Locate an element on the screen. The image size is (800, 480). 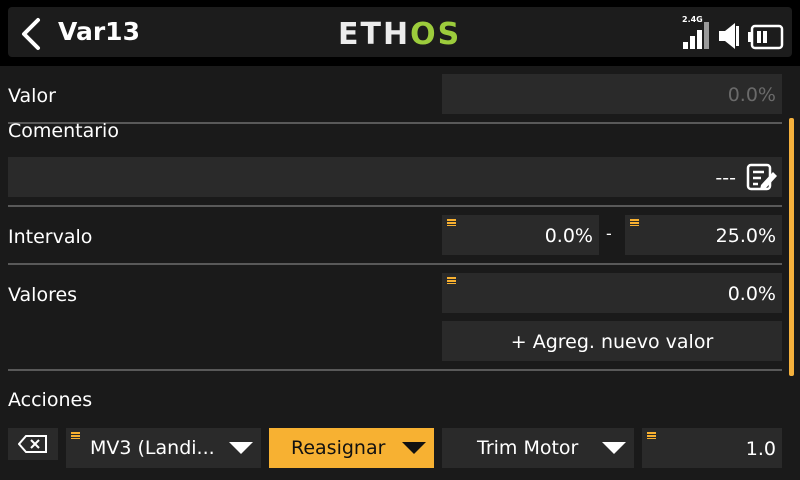
header-background is located at coordinates (400, 32).